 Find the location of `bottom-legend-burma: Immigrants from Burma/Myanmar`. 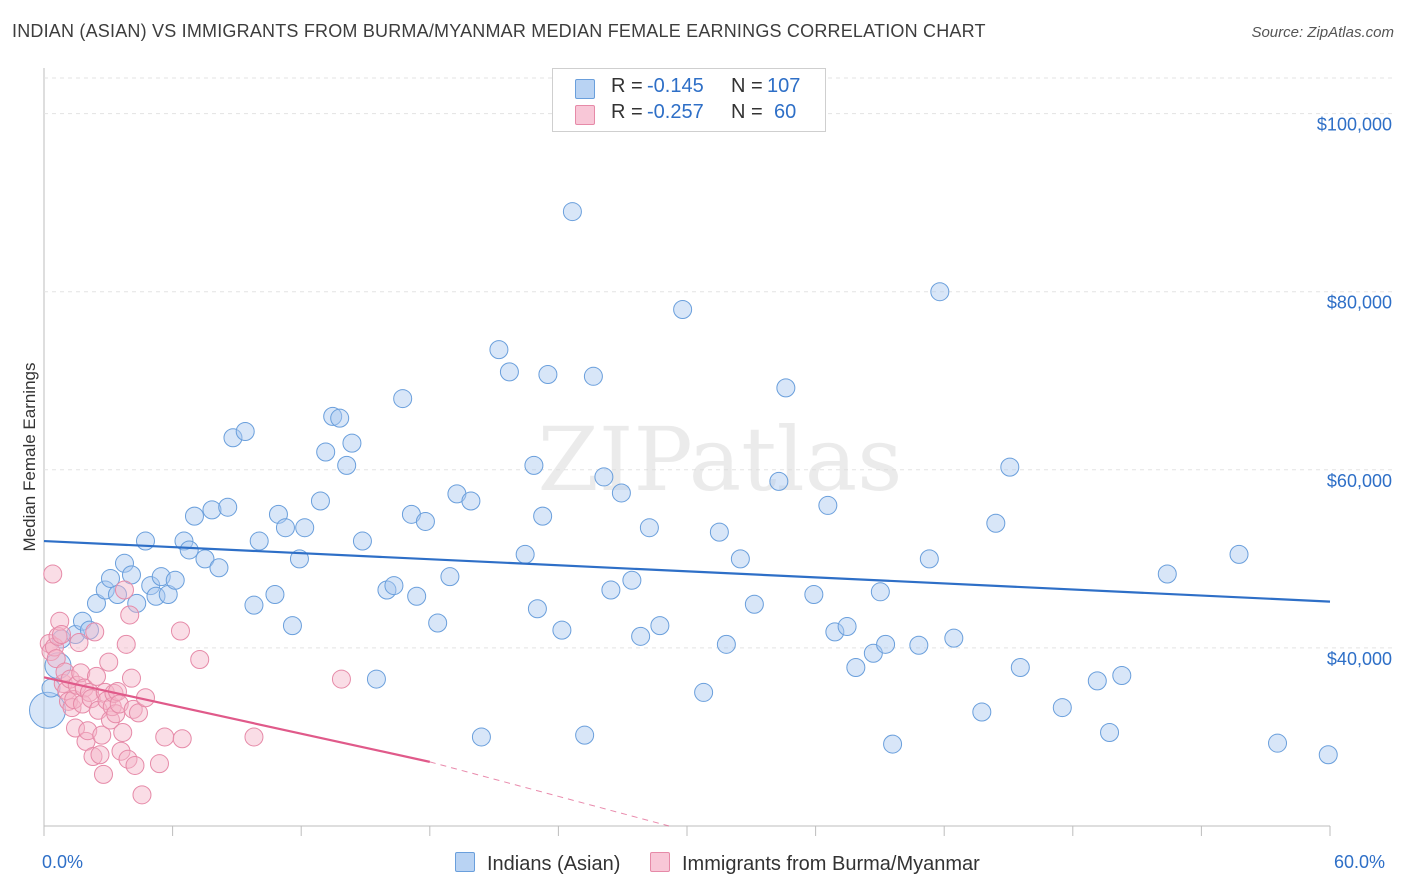

bottom-legend-burma: Immigrants from Burma/Myanmar is located at coordinates (815, 864).